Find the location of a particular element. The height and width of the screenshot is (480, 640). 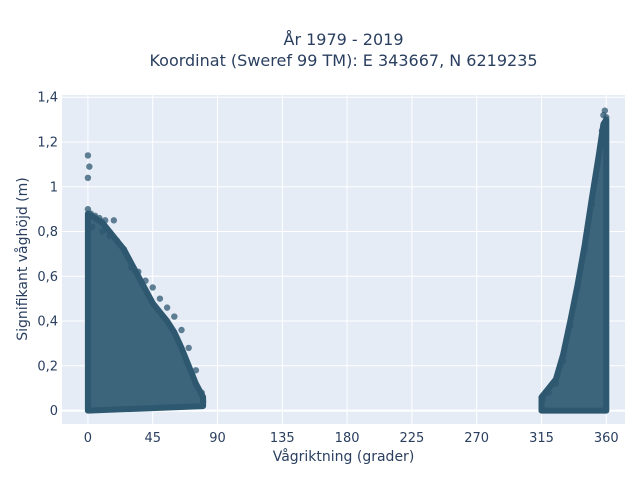

x-tick-label: 90 is located at coordinates (217, 438).